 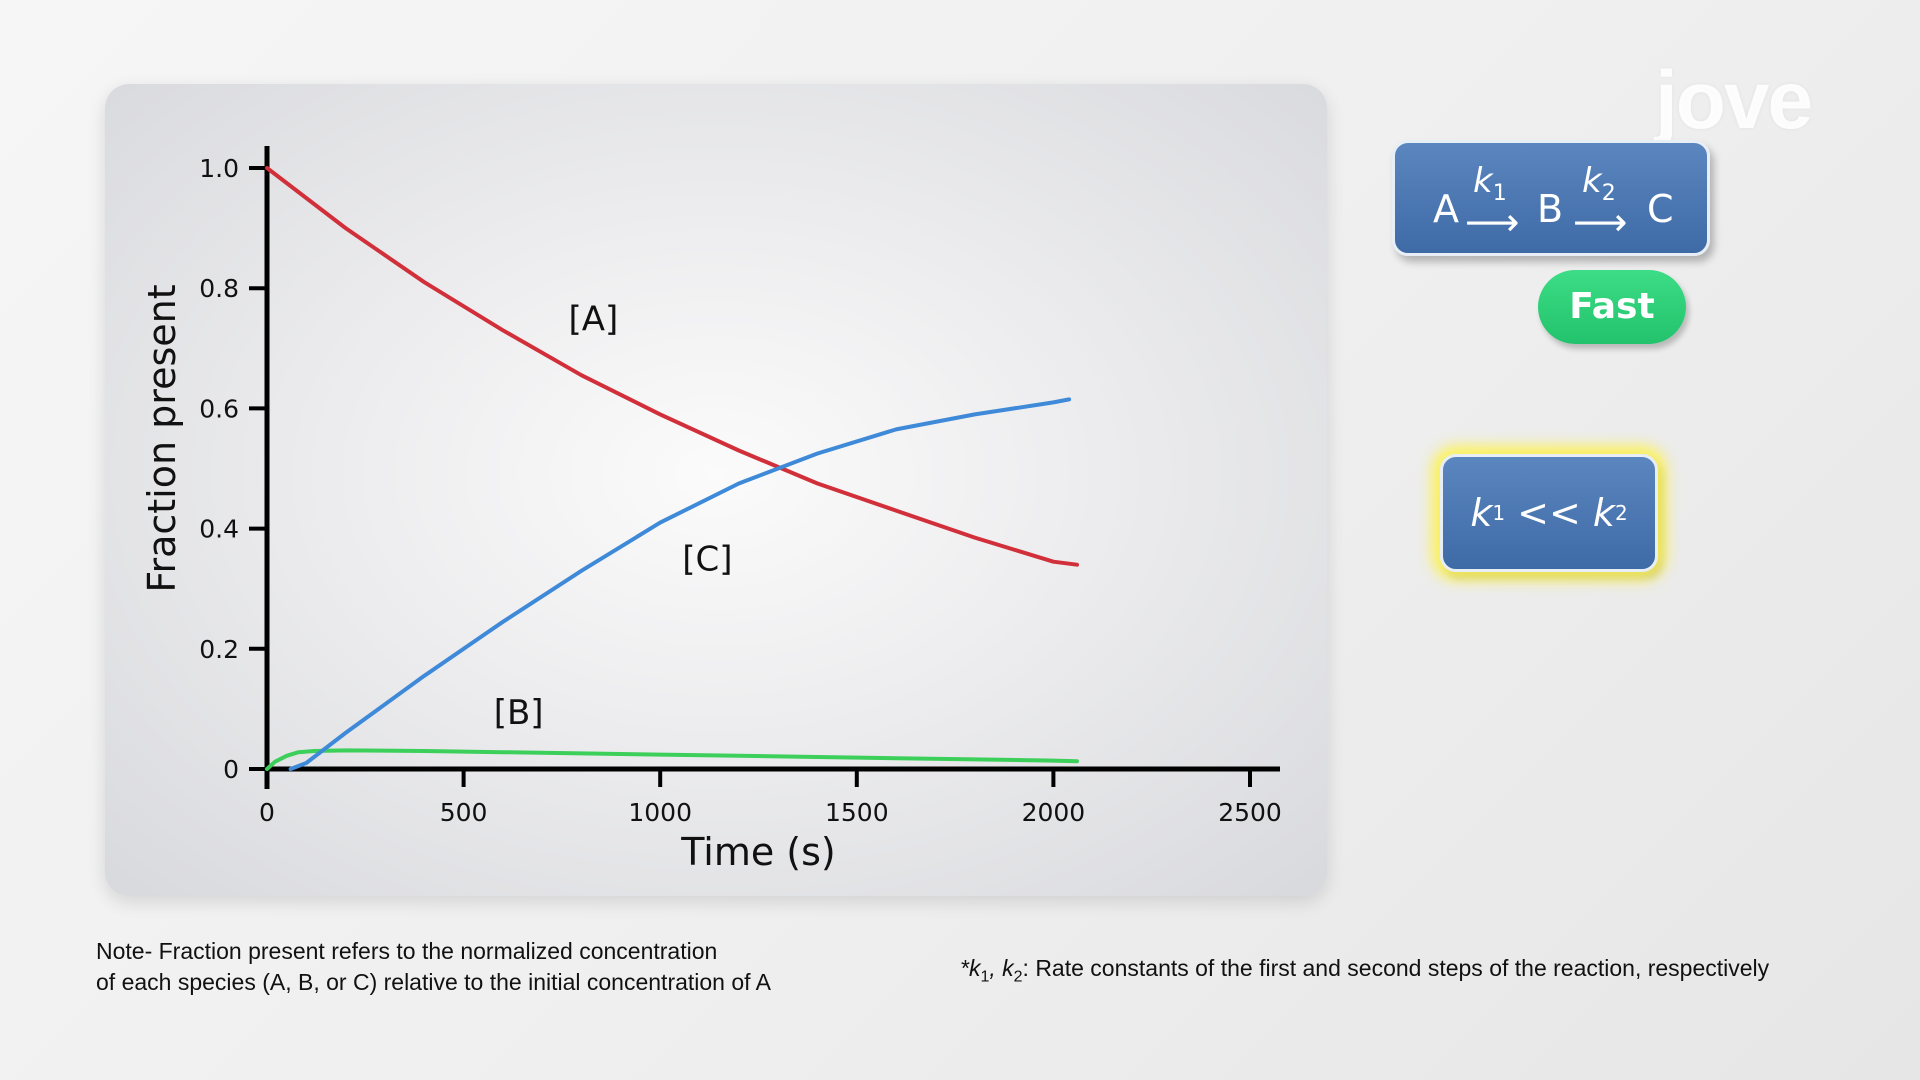 What do you see at coordinates (219, 288) in the screenshot?
I see `y-tick-label: 0.8` at bounding box center [219, 288].